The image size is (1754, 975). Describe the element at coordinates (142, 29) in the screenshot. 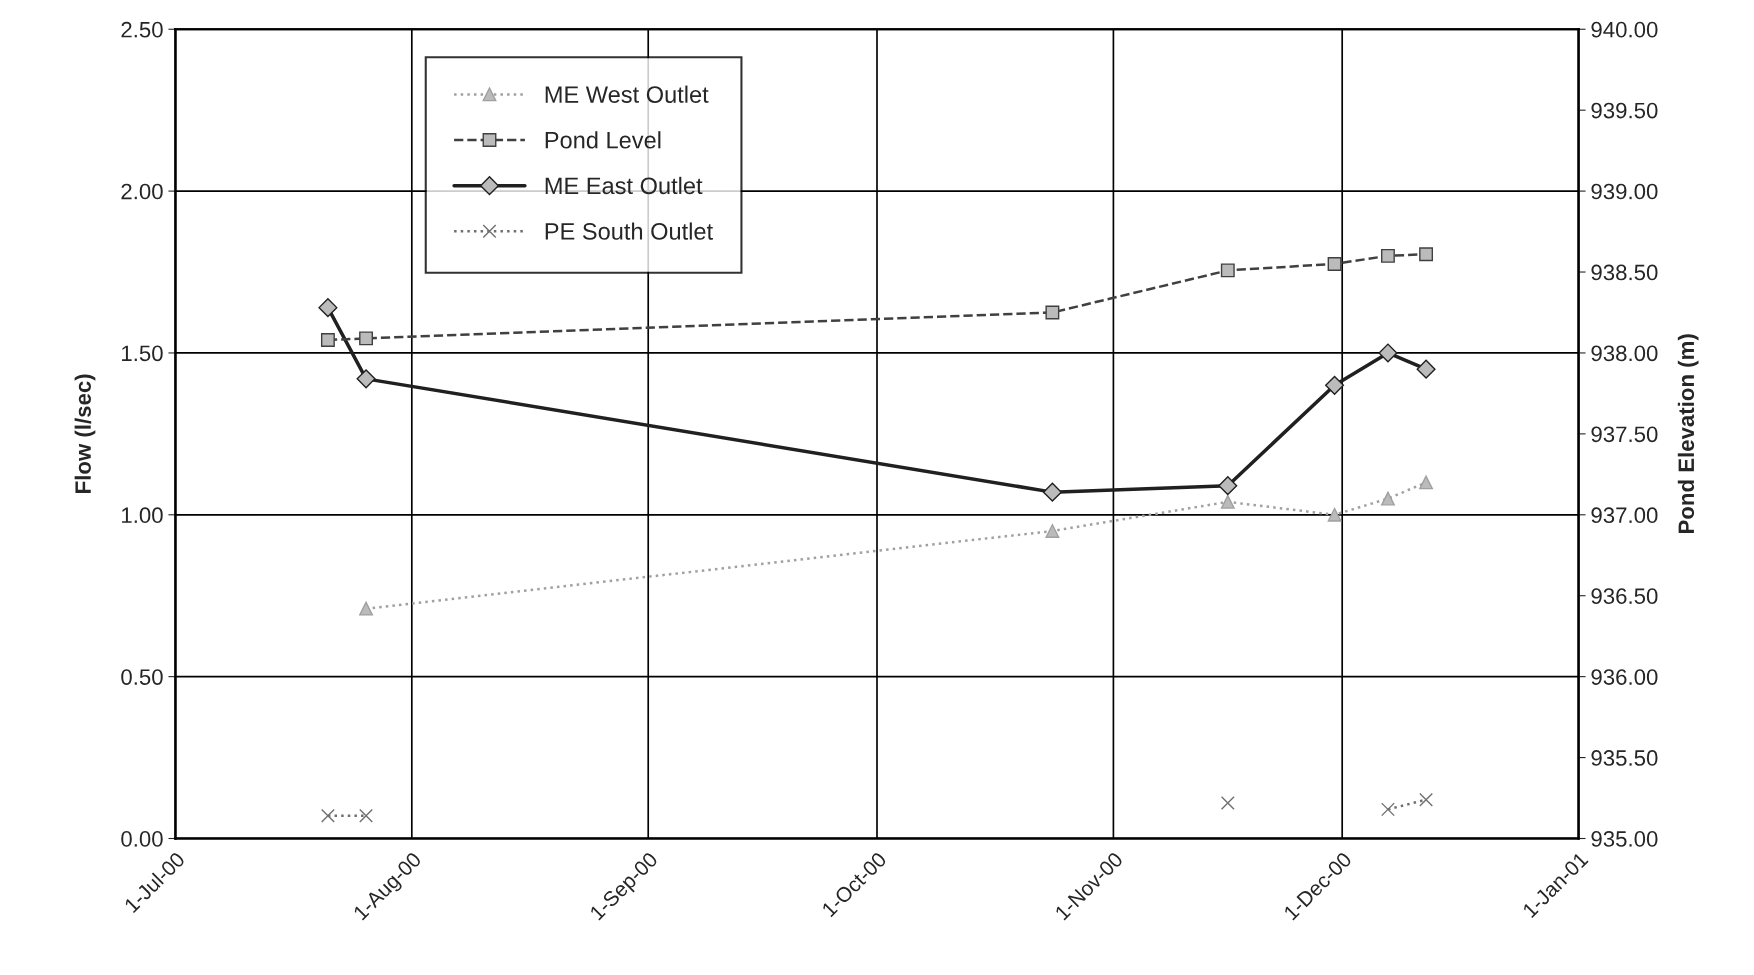

I see `y-tick-label: 2.50` at that location.